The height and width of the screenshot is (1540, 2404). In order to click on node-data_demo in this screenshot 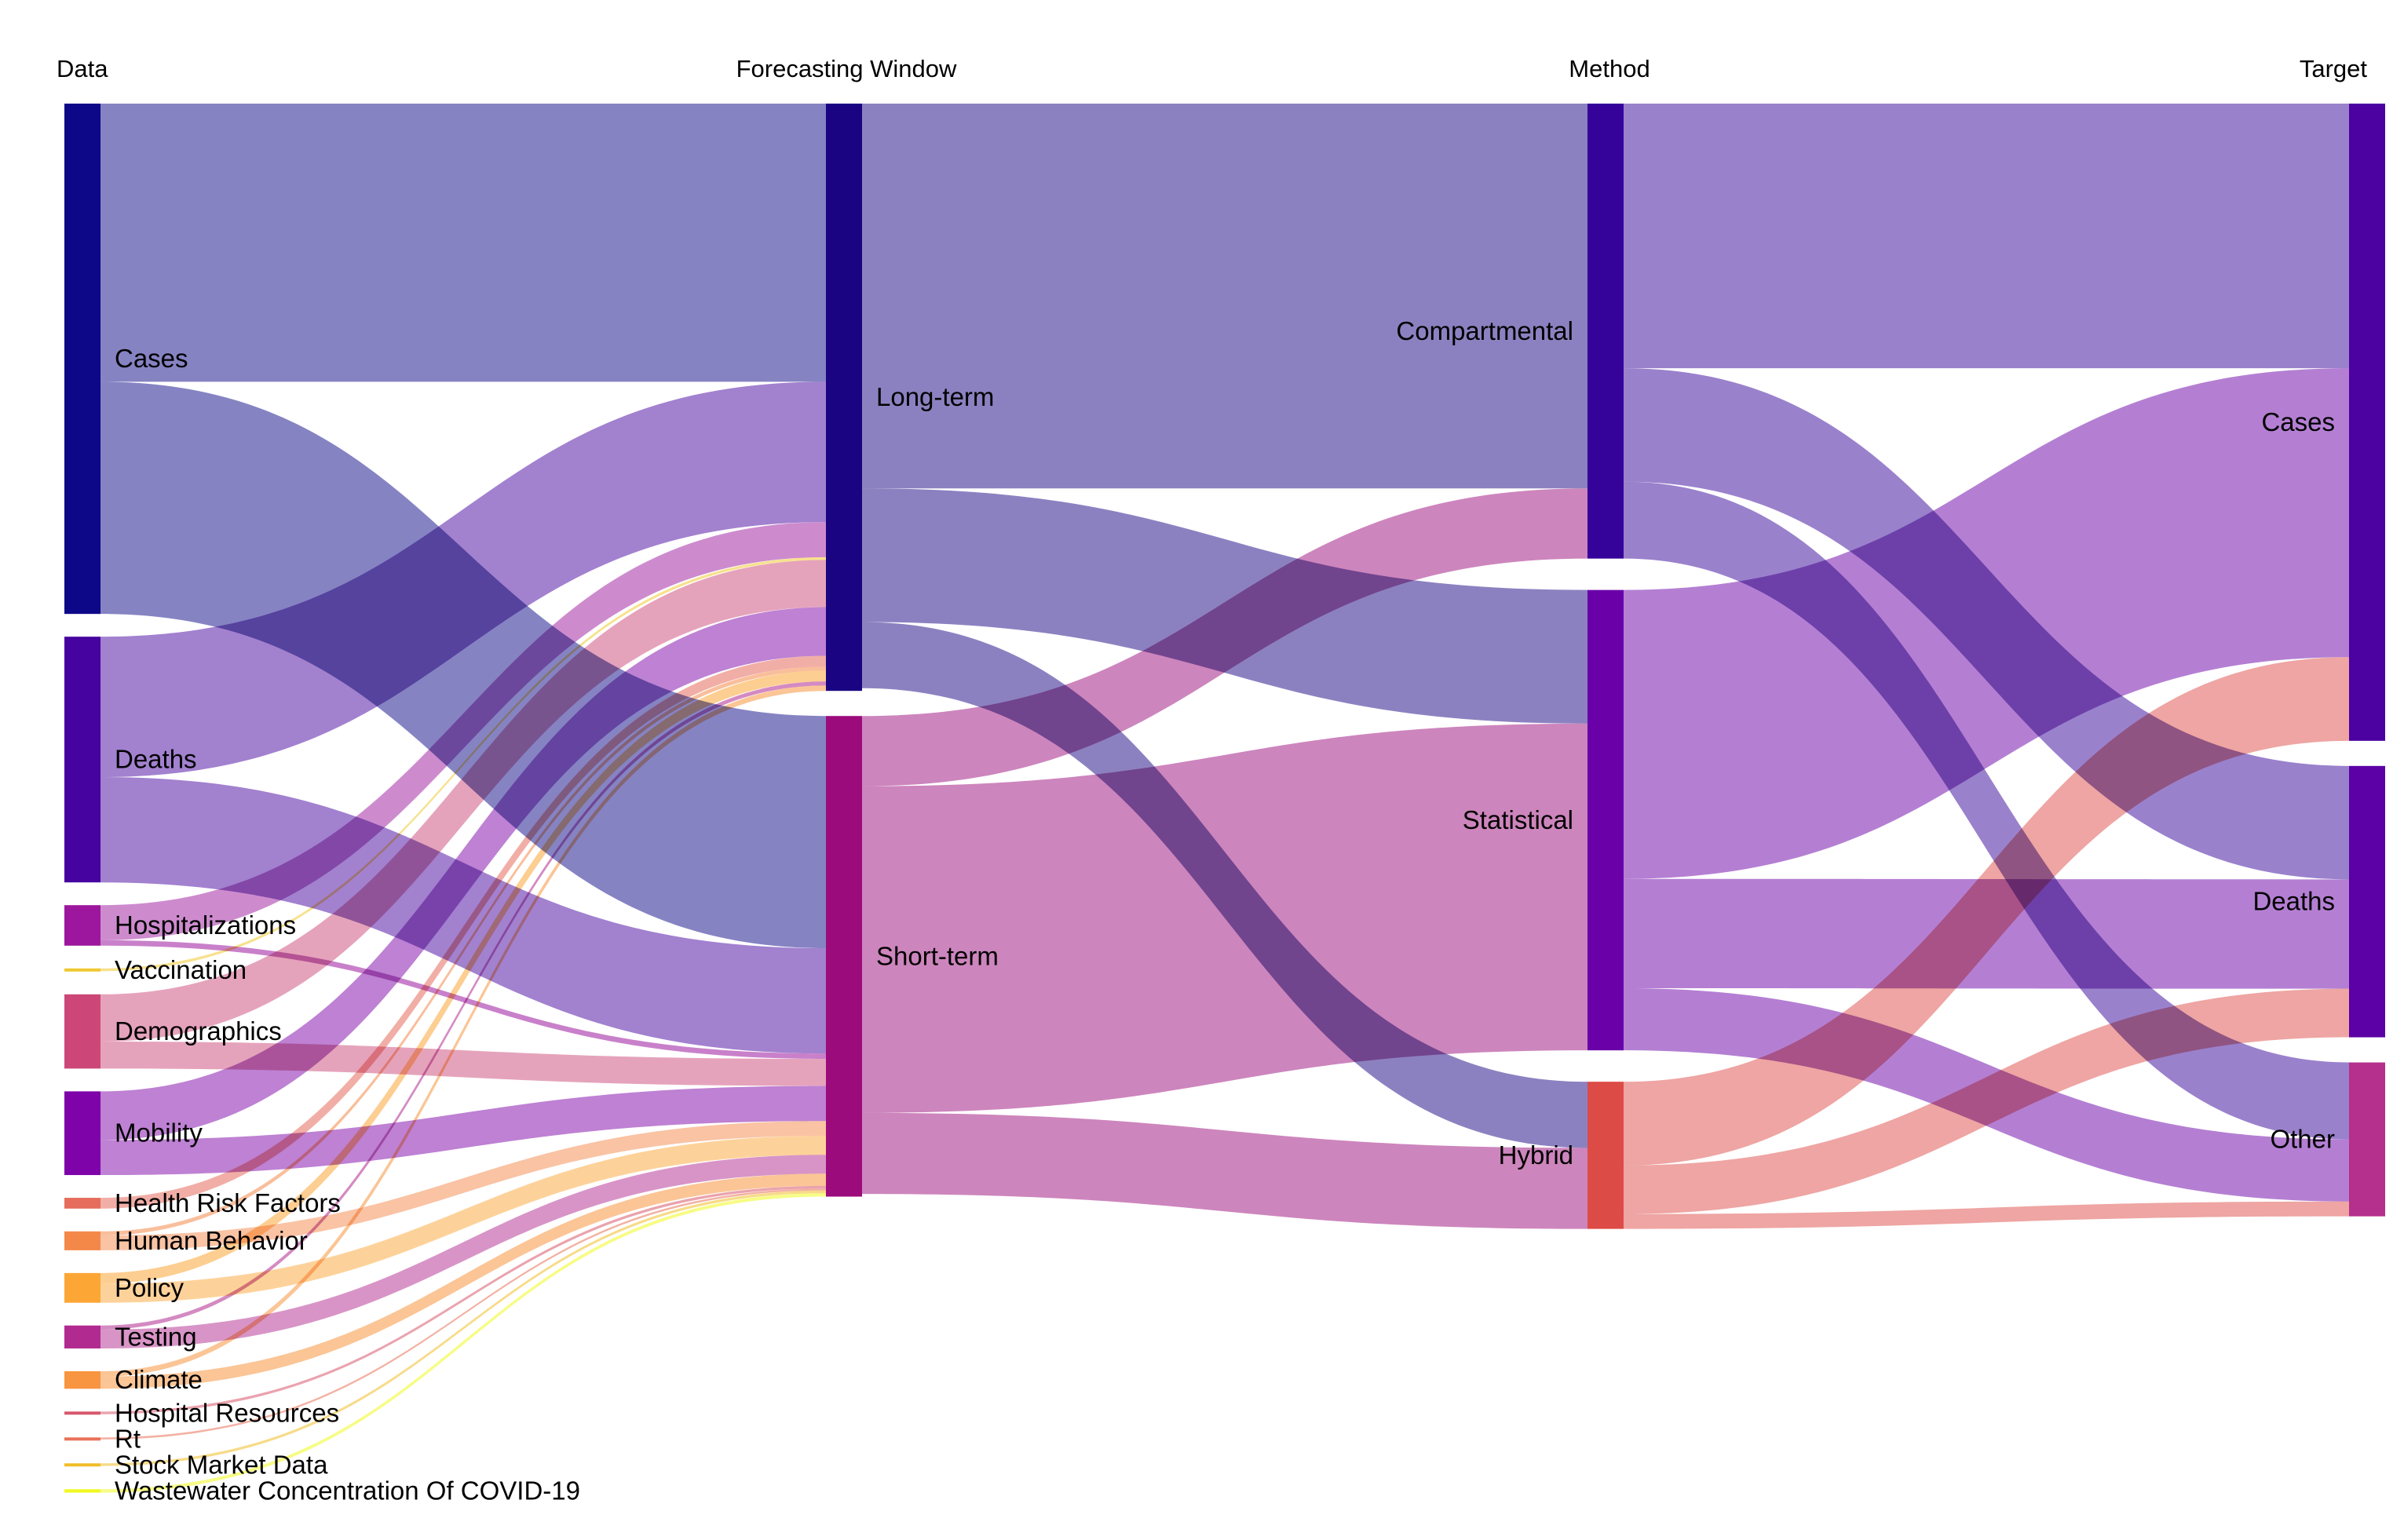, I will do `click(82, 1031)`.